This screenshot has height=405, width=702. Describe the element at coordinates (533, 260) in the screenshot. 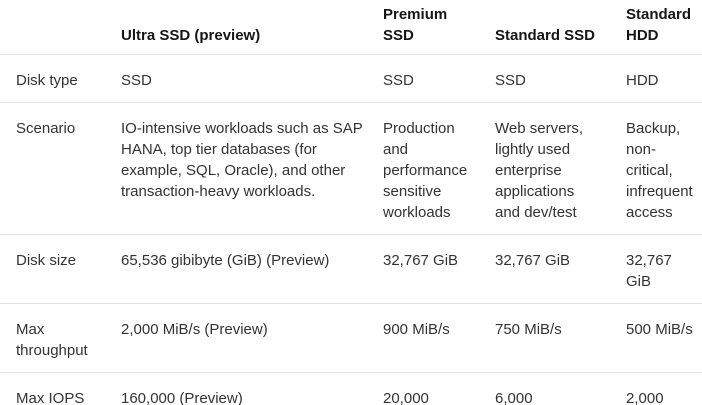

I see `cell-disk-size-standard-ssd: 32,767 GiB` at that location.